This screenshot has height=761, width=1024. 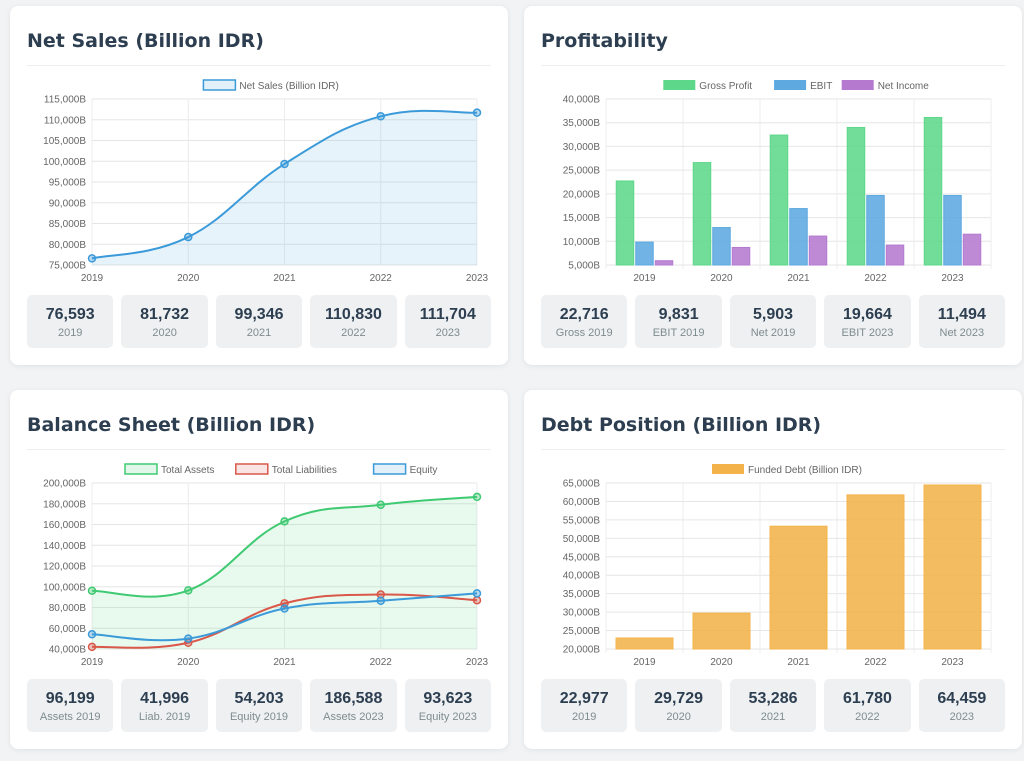 What do you see at coordinates (582, 650) in the screenshot?
I see `y-tick-label: 20,000B` at bounding box center [582, 650].